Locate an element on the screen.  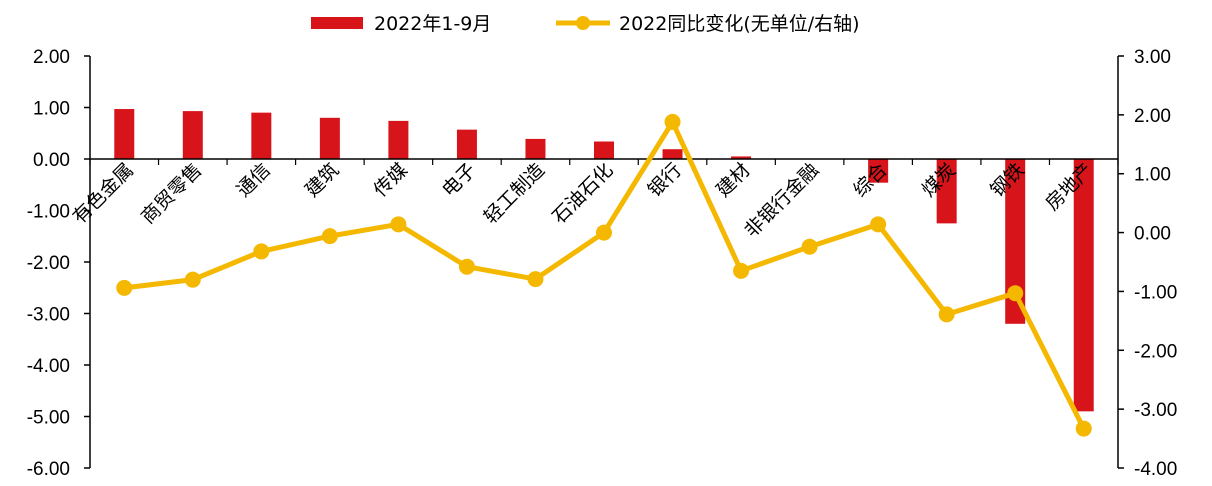
right-tick-label: -2.00 is located at coordinates (1155, 351).